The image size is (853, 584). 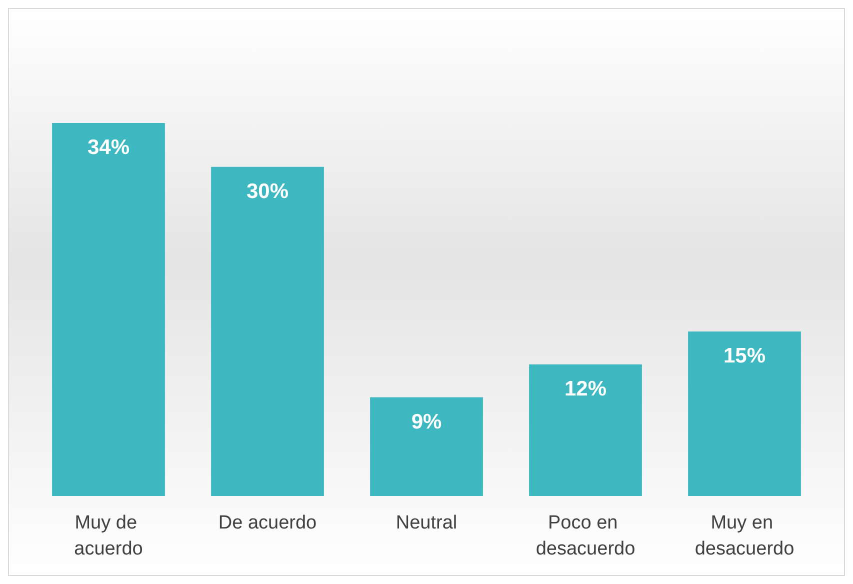 I want to click on x-tick-label: De acuerdo, so click(x=267, y=523).